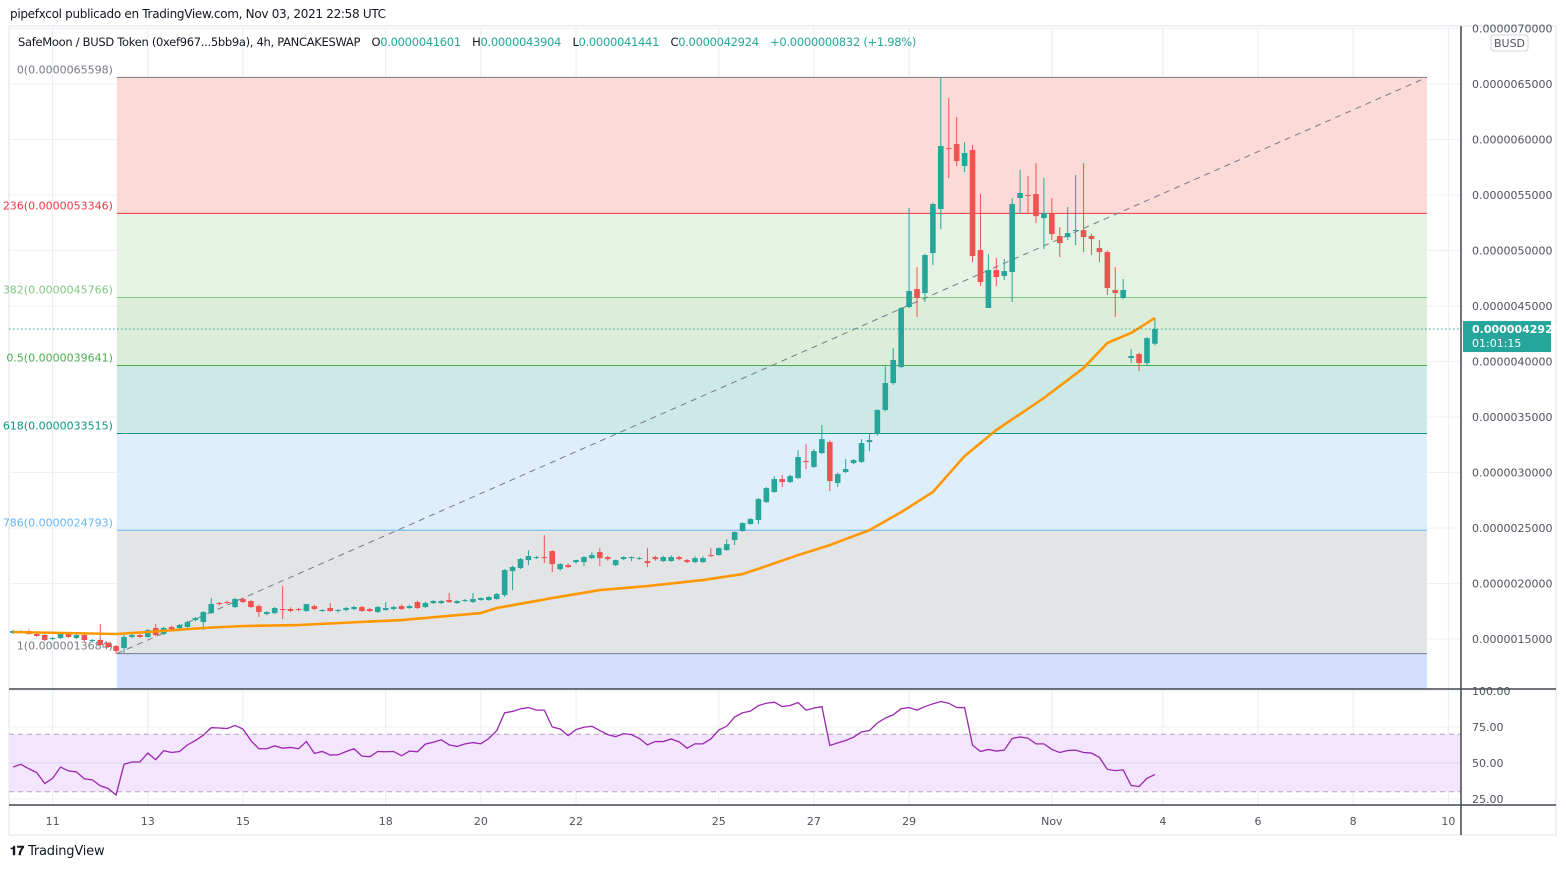 This screenshot has height=870, width=1566. I want to click on price-tick-label: 0.0000045000, so click(1512, 306).